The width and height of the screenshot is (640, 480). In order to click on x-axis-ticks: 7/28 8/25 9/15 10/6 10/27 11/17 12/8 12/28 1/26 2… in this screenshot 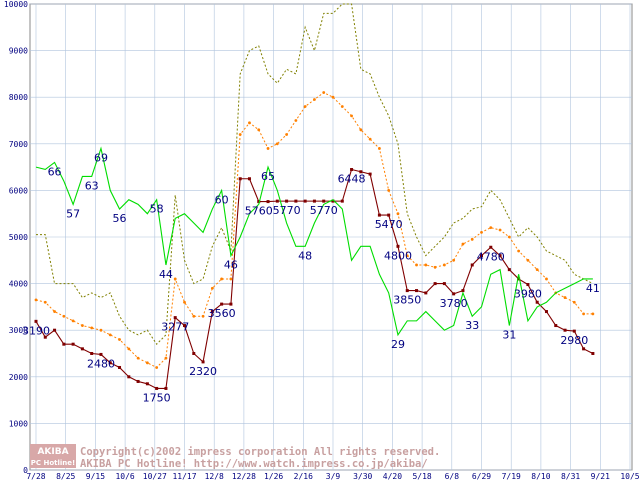, I will do `click(332, 476)`.